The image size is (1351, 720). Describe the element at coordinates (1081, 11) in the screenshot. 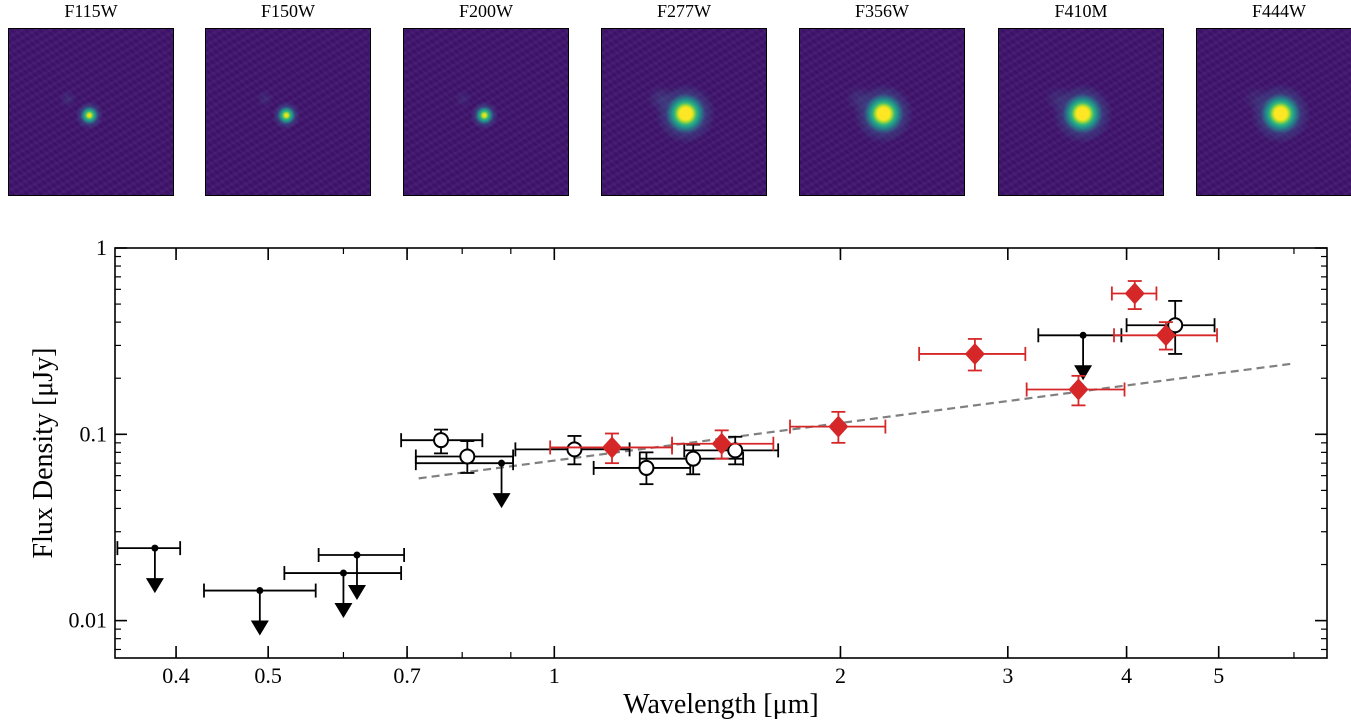

I see `cutout-band-label: F410M` at that location.